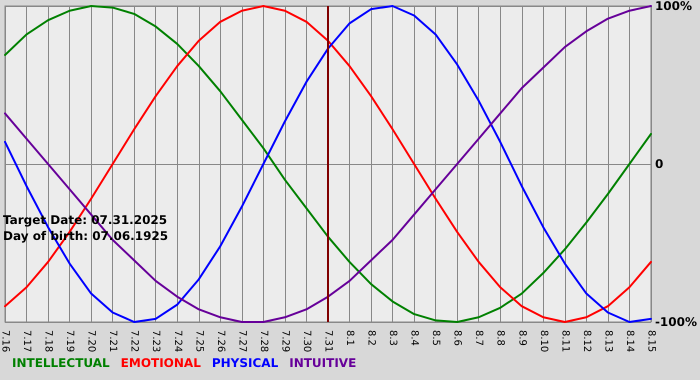 This screenshot has height=380, width=700. I want to click on x-tick-label: 8.4, so click(414, 338).